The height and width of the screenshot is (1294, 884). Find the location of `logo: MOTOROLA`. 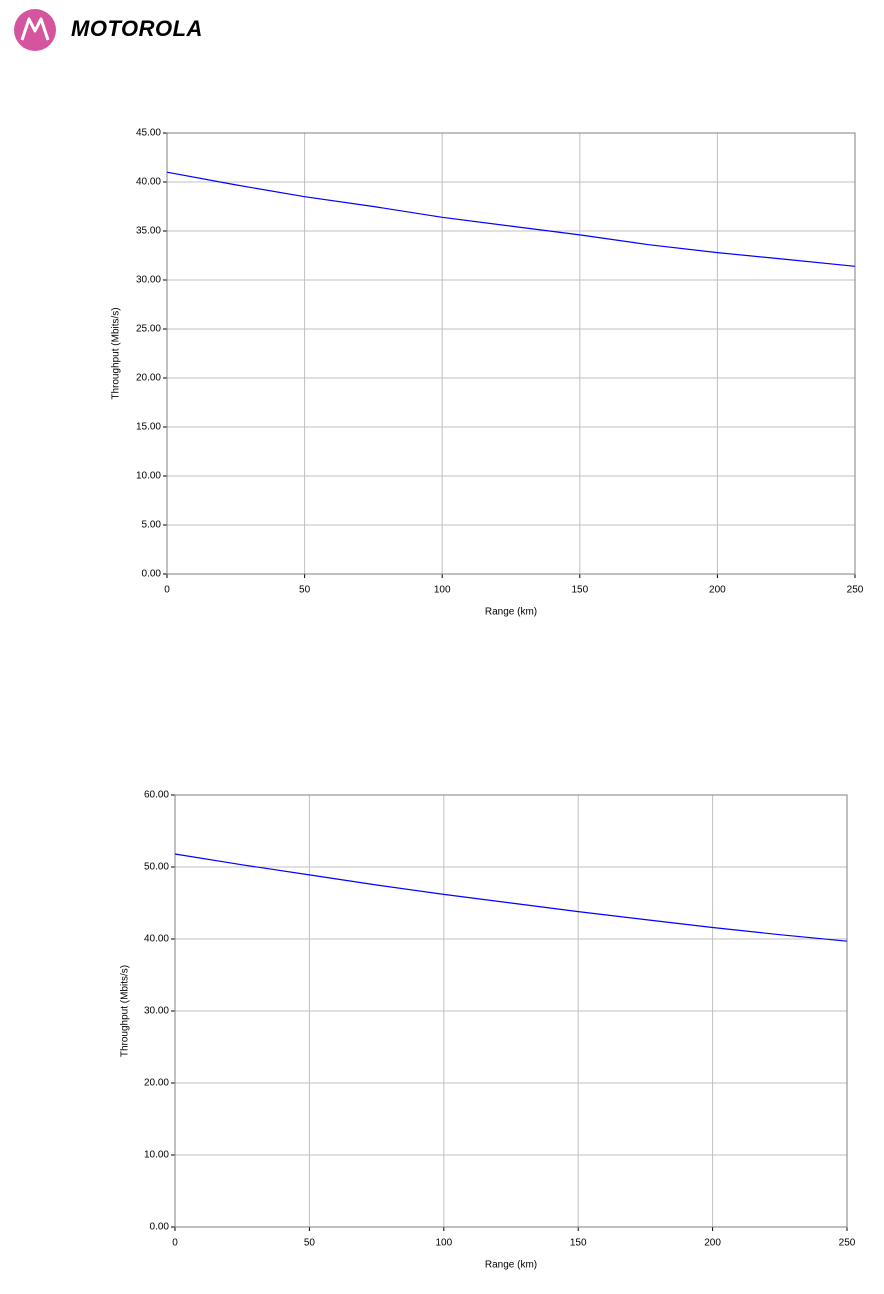

logo: MOTOROLA is located at coordinates (108, 30).